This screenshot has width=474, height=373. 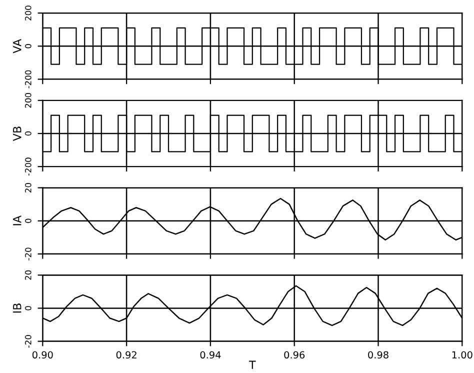 I want to click on x-tick-label: 0.94, so click(x=210, y=355).